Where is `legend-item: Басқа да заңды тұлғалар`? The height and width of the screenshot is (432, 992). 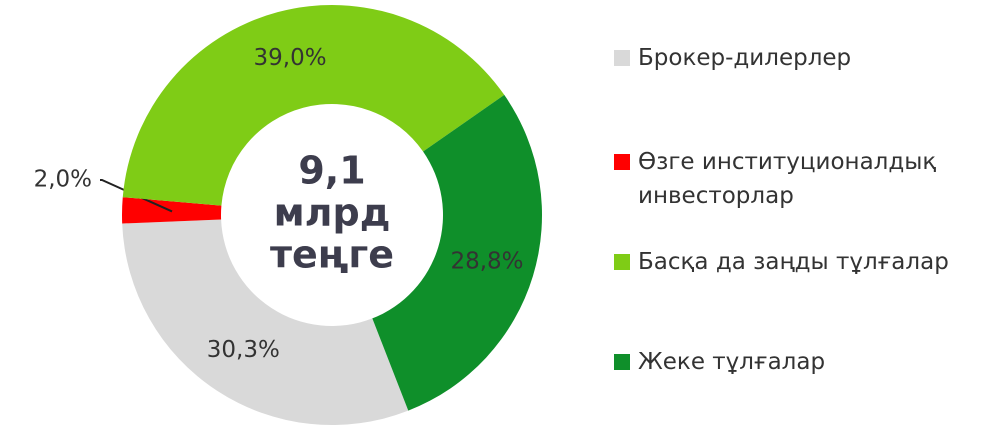 legend-item: Басқа да заңды тұлғалар is located at coordinates (799, 262).